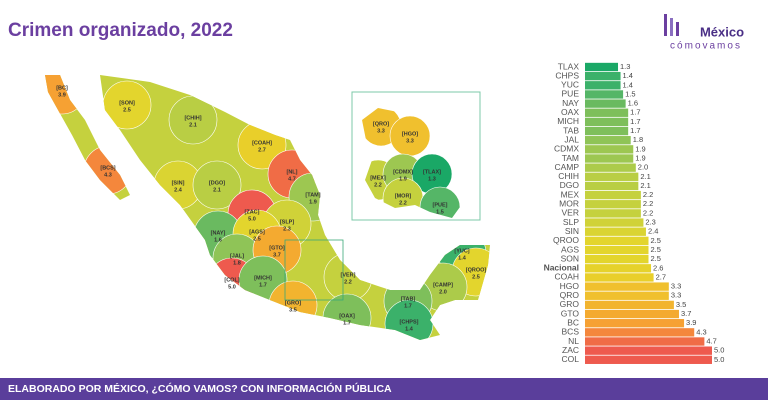  Describe the element at coordinates (571, 139) in the screenshot. I see `category-label: JAL` at that location.